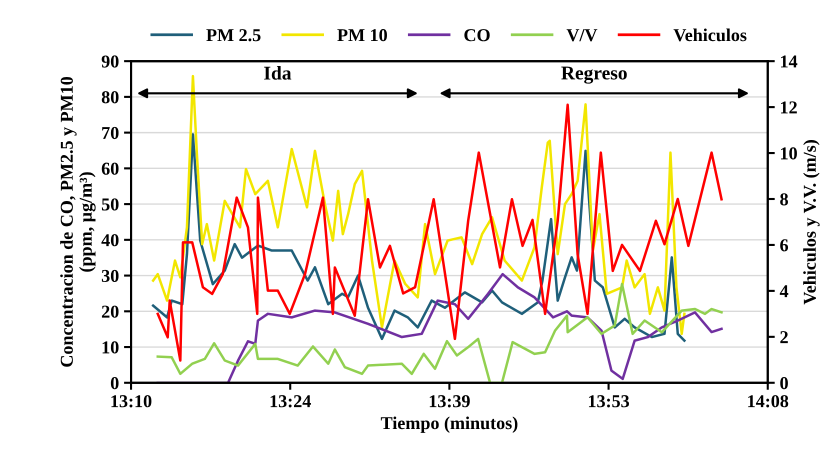 The height and width of the screenshot is (453, 840). Describe the element at coordinates (233, 35) in the screenshot. I see `legend-label: PM 2.5` at that location.